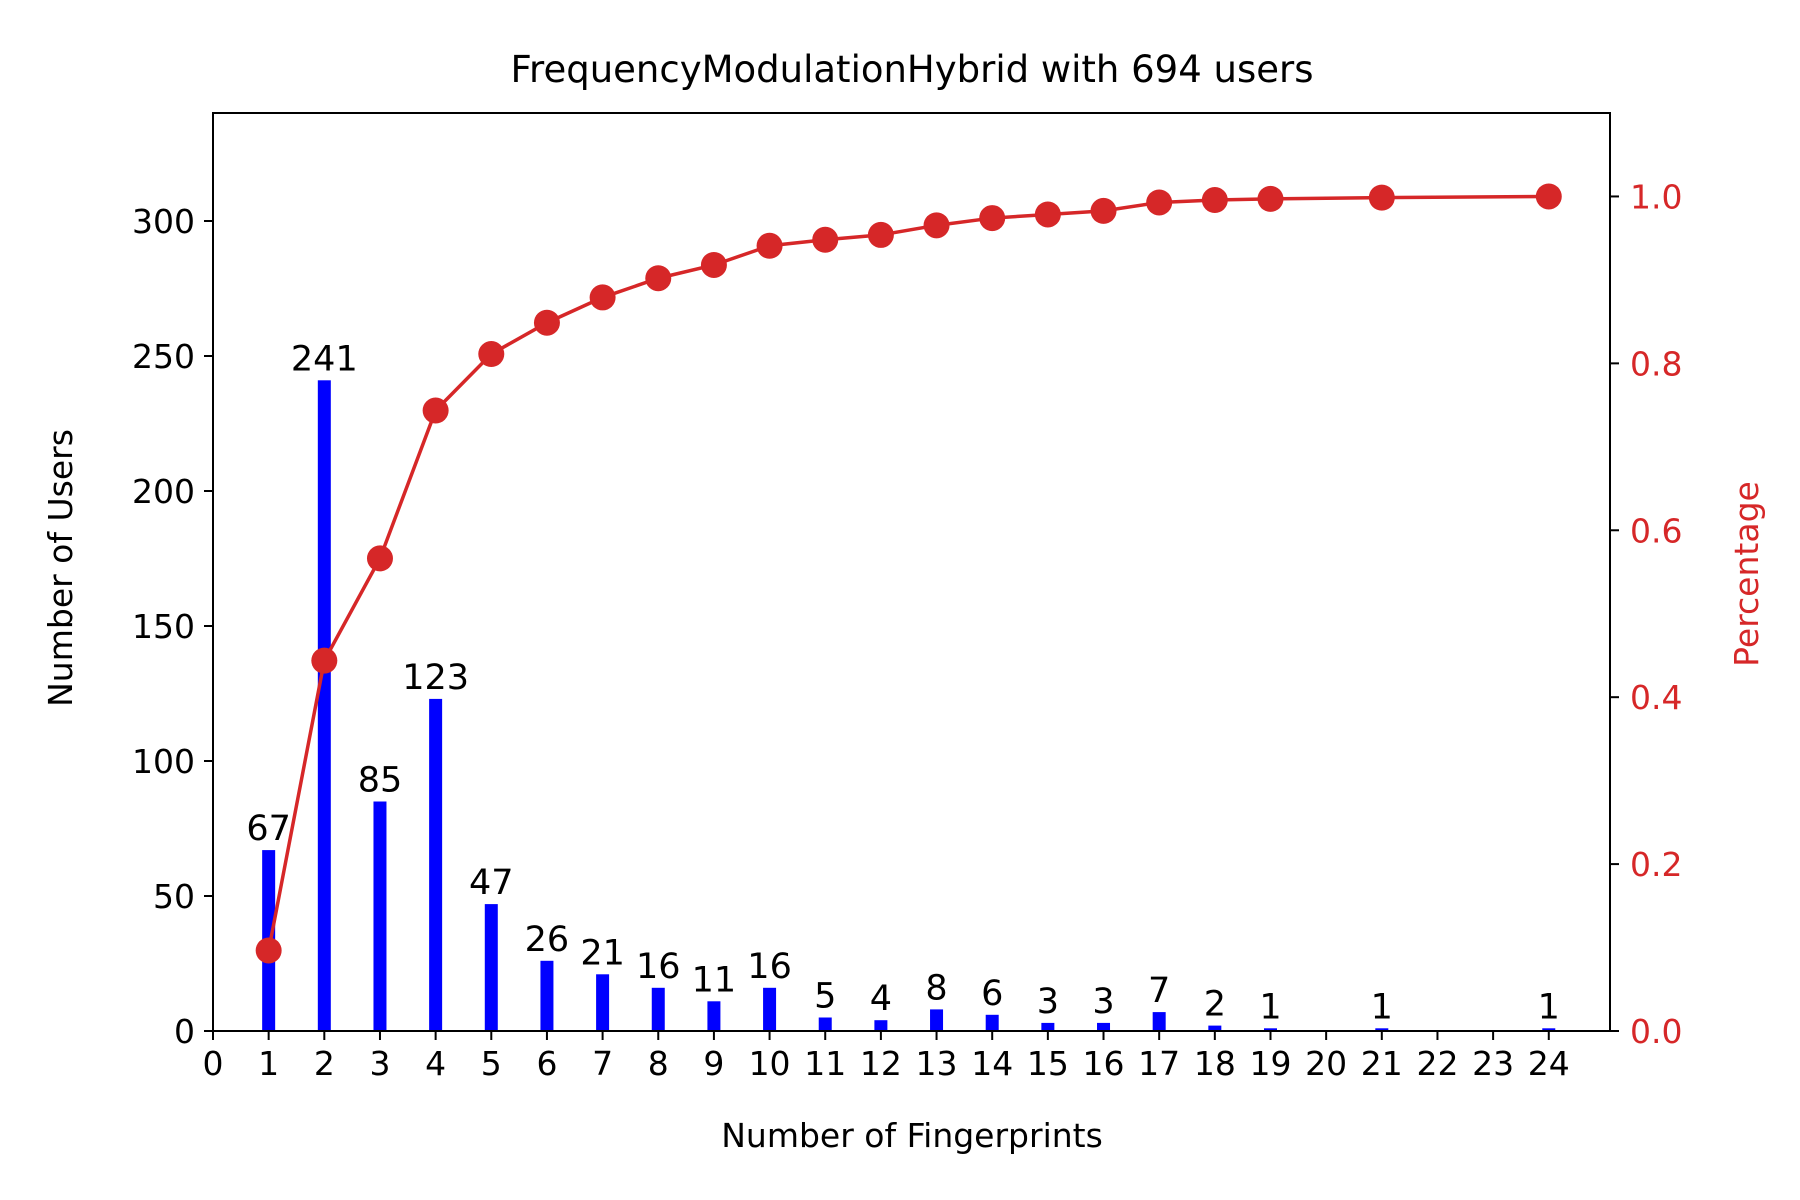 This screenshot has width=1800, height=1200. I want to click on y-tick-label: 150, so click(163, 626).